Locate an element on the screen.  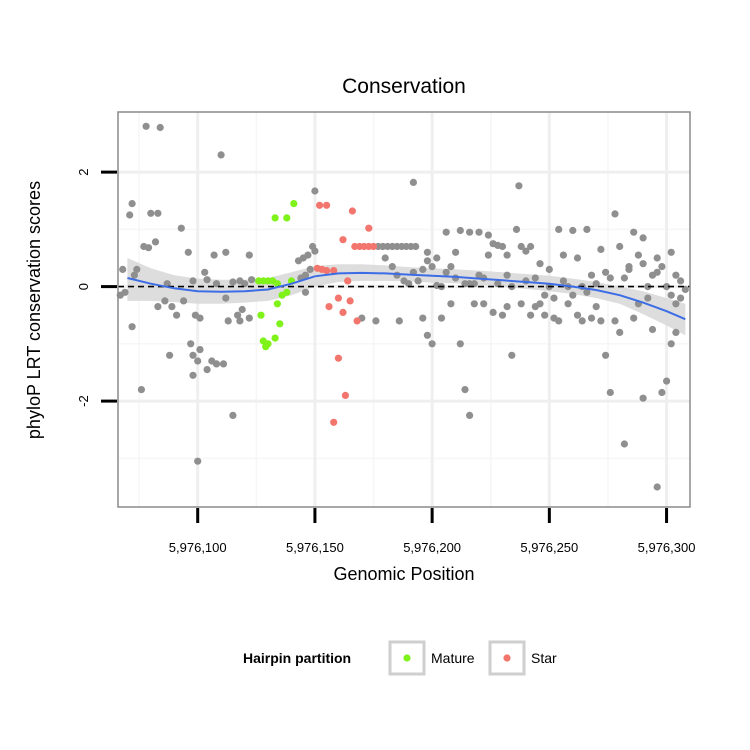
y-tick-label: 0 is located at coordinates (83, 286).